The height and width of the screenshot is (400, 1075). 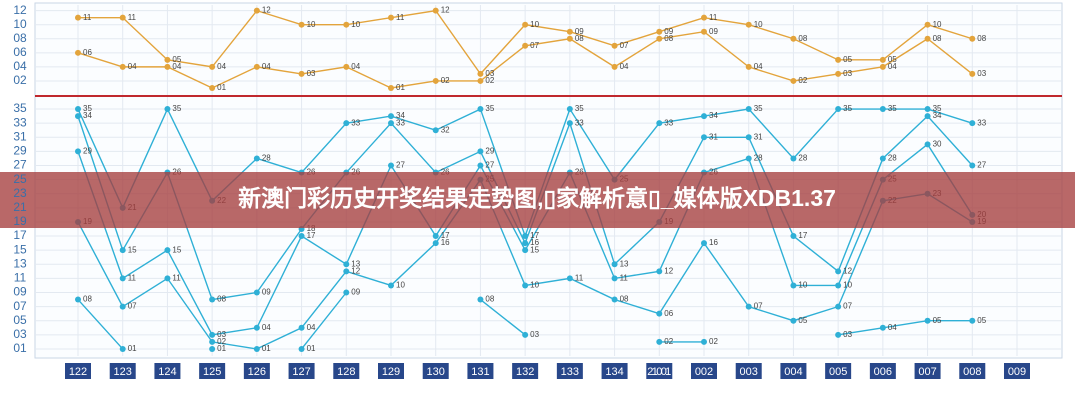 I want to click on y-tick-label: 31, so click(x=20, y=136).